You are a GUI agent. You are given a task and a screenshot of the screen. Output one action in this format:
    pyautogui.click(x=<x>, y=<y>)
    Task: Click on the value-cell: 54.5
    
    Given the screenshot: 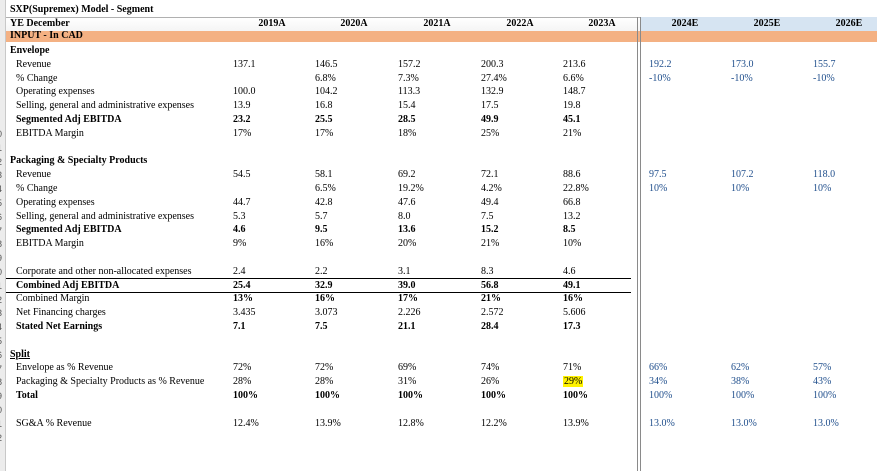 What is the action you would take?
    pyautogui.click(x=242, y=175)
    